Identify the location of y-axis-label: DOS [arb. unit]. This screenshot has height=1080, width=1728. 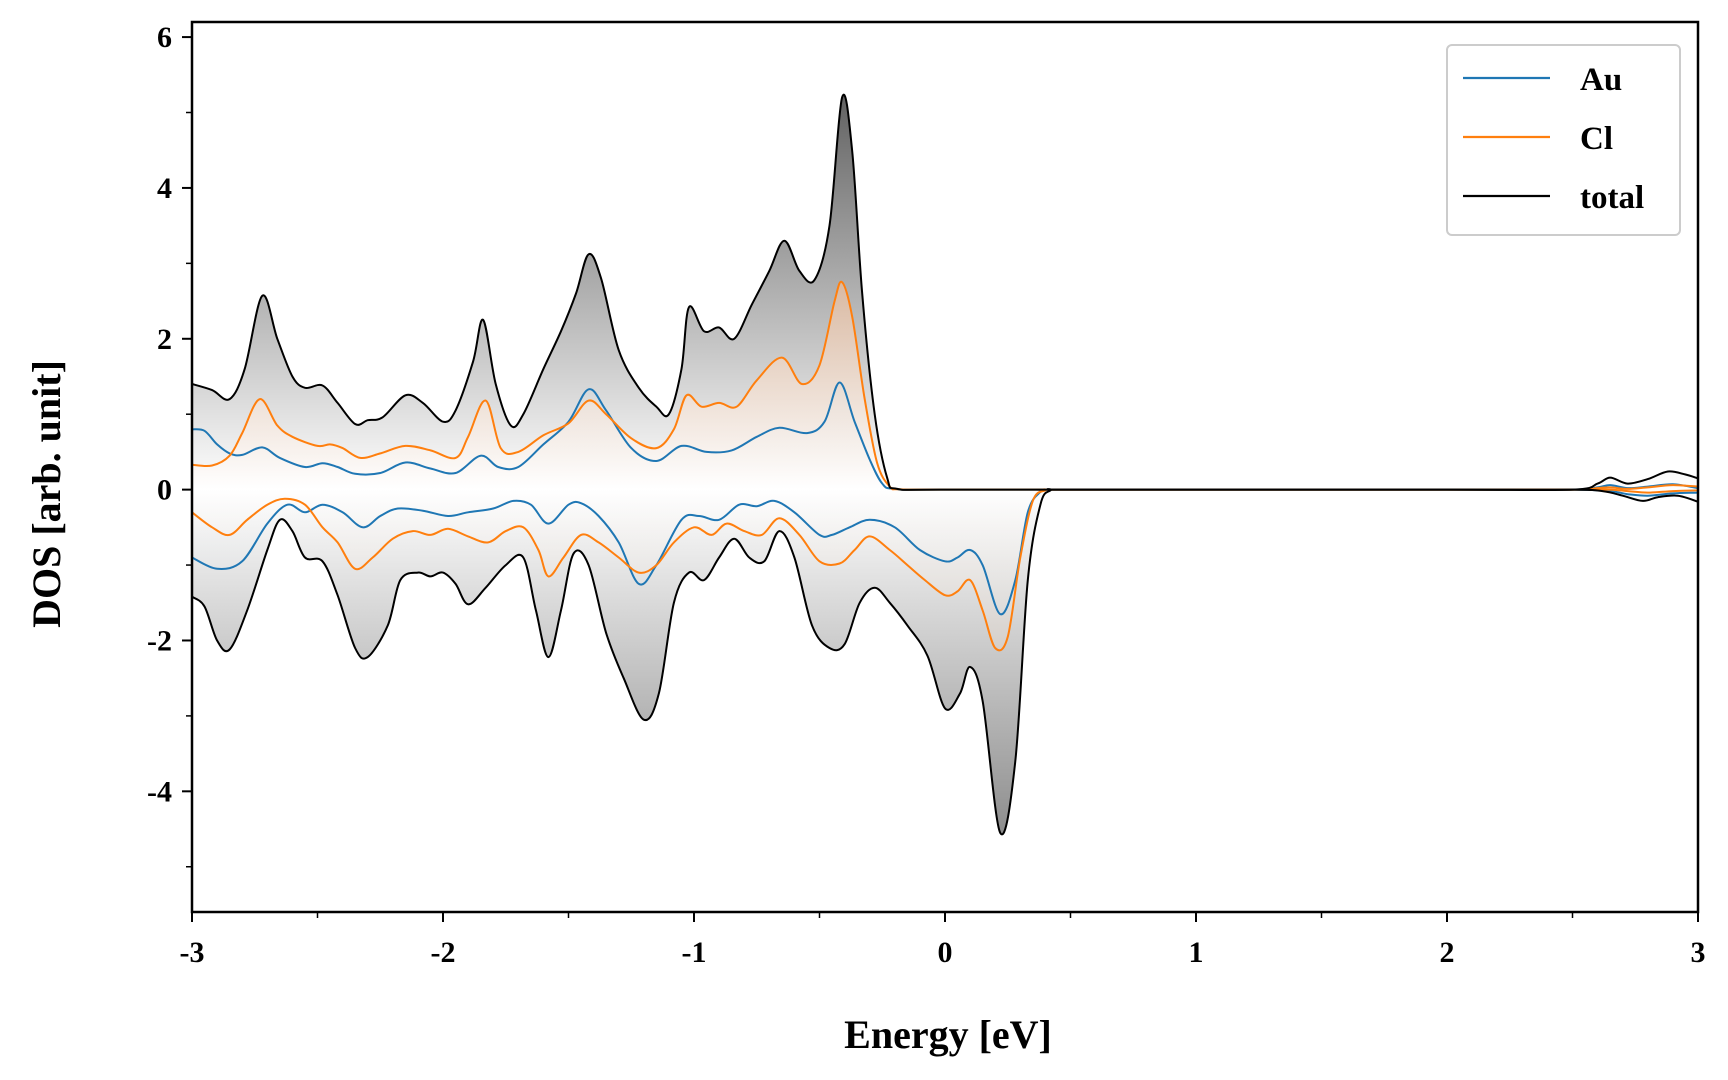
(46, 494).